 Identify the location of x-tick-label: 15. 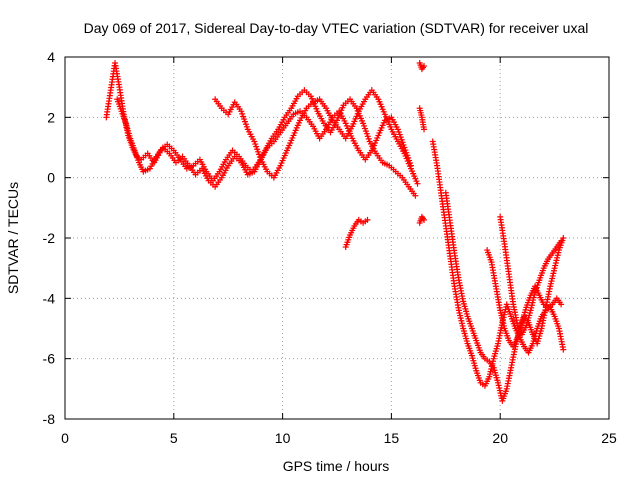
(392, 438).